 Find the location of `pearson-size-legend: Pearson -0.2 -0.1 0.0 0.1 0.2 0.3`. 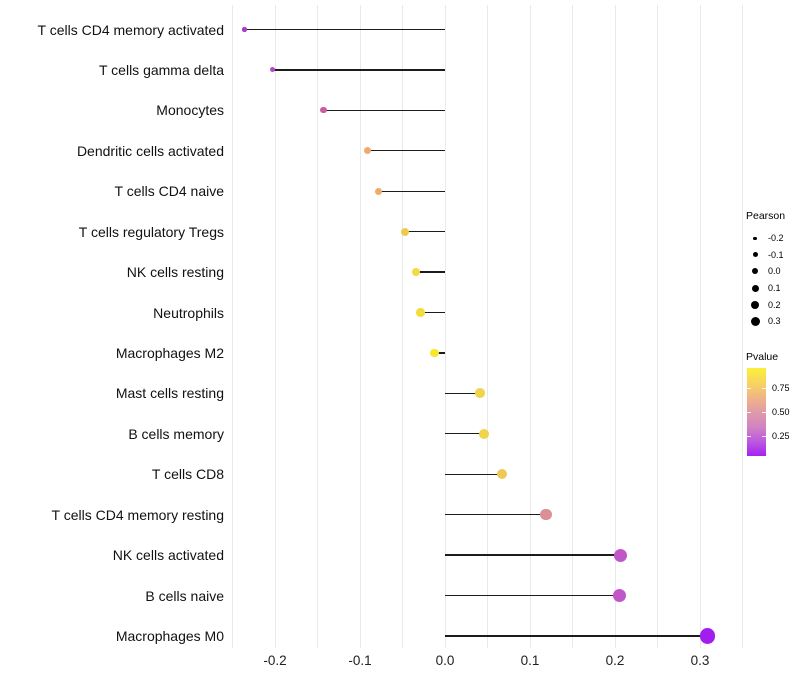

pearson-size-legend: Pearson -0.2 -0.1 0.0 0.1 0.2 0.3 is located at coordinates (772, 270).